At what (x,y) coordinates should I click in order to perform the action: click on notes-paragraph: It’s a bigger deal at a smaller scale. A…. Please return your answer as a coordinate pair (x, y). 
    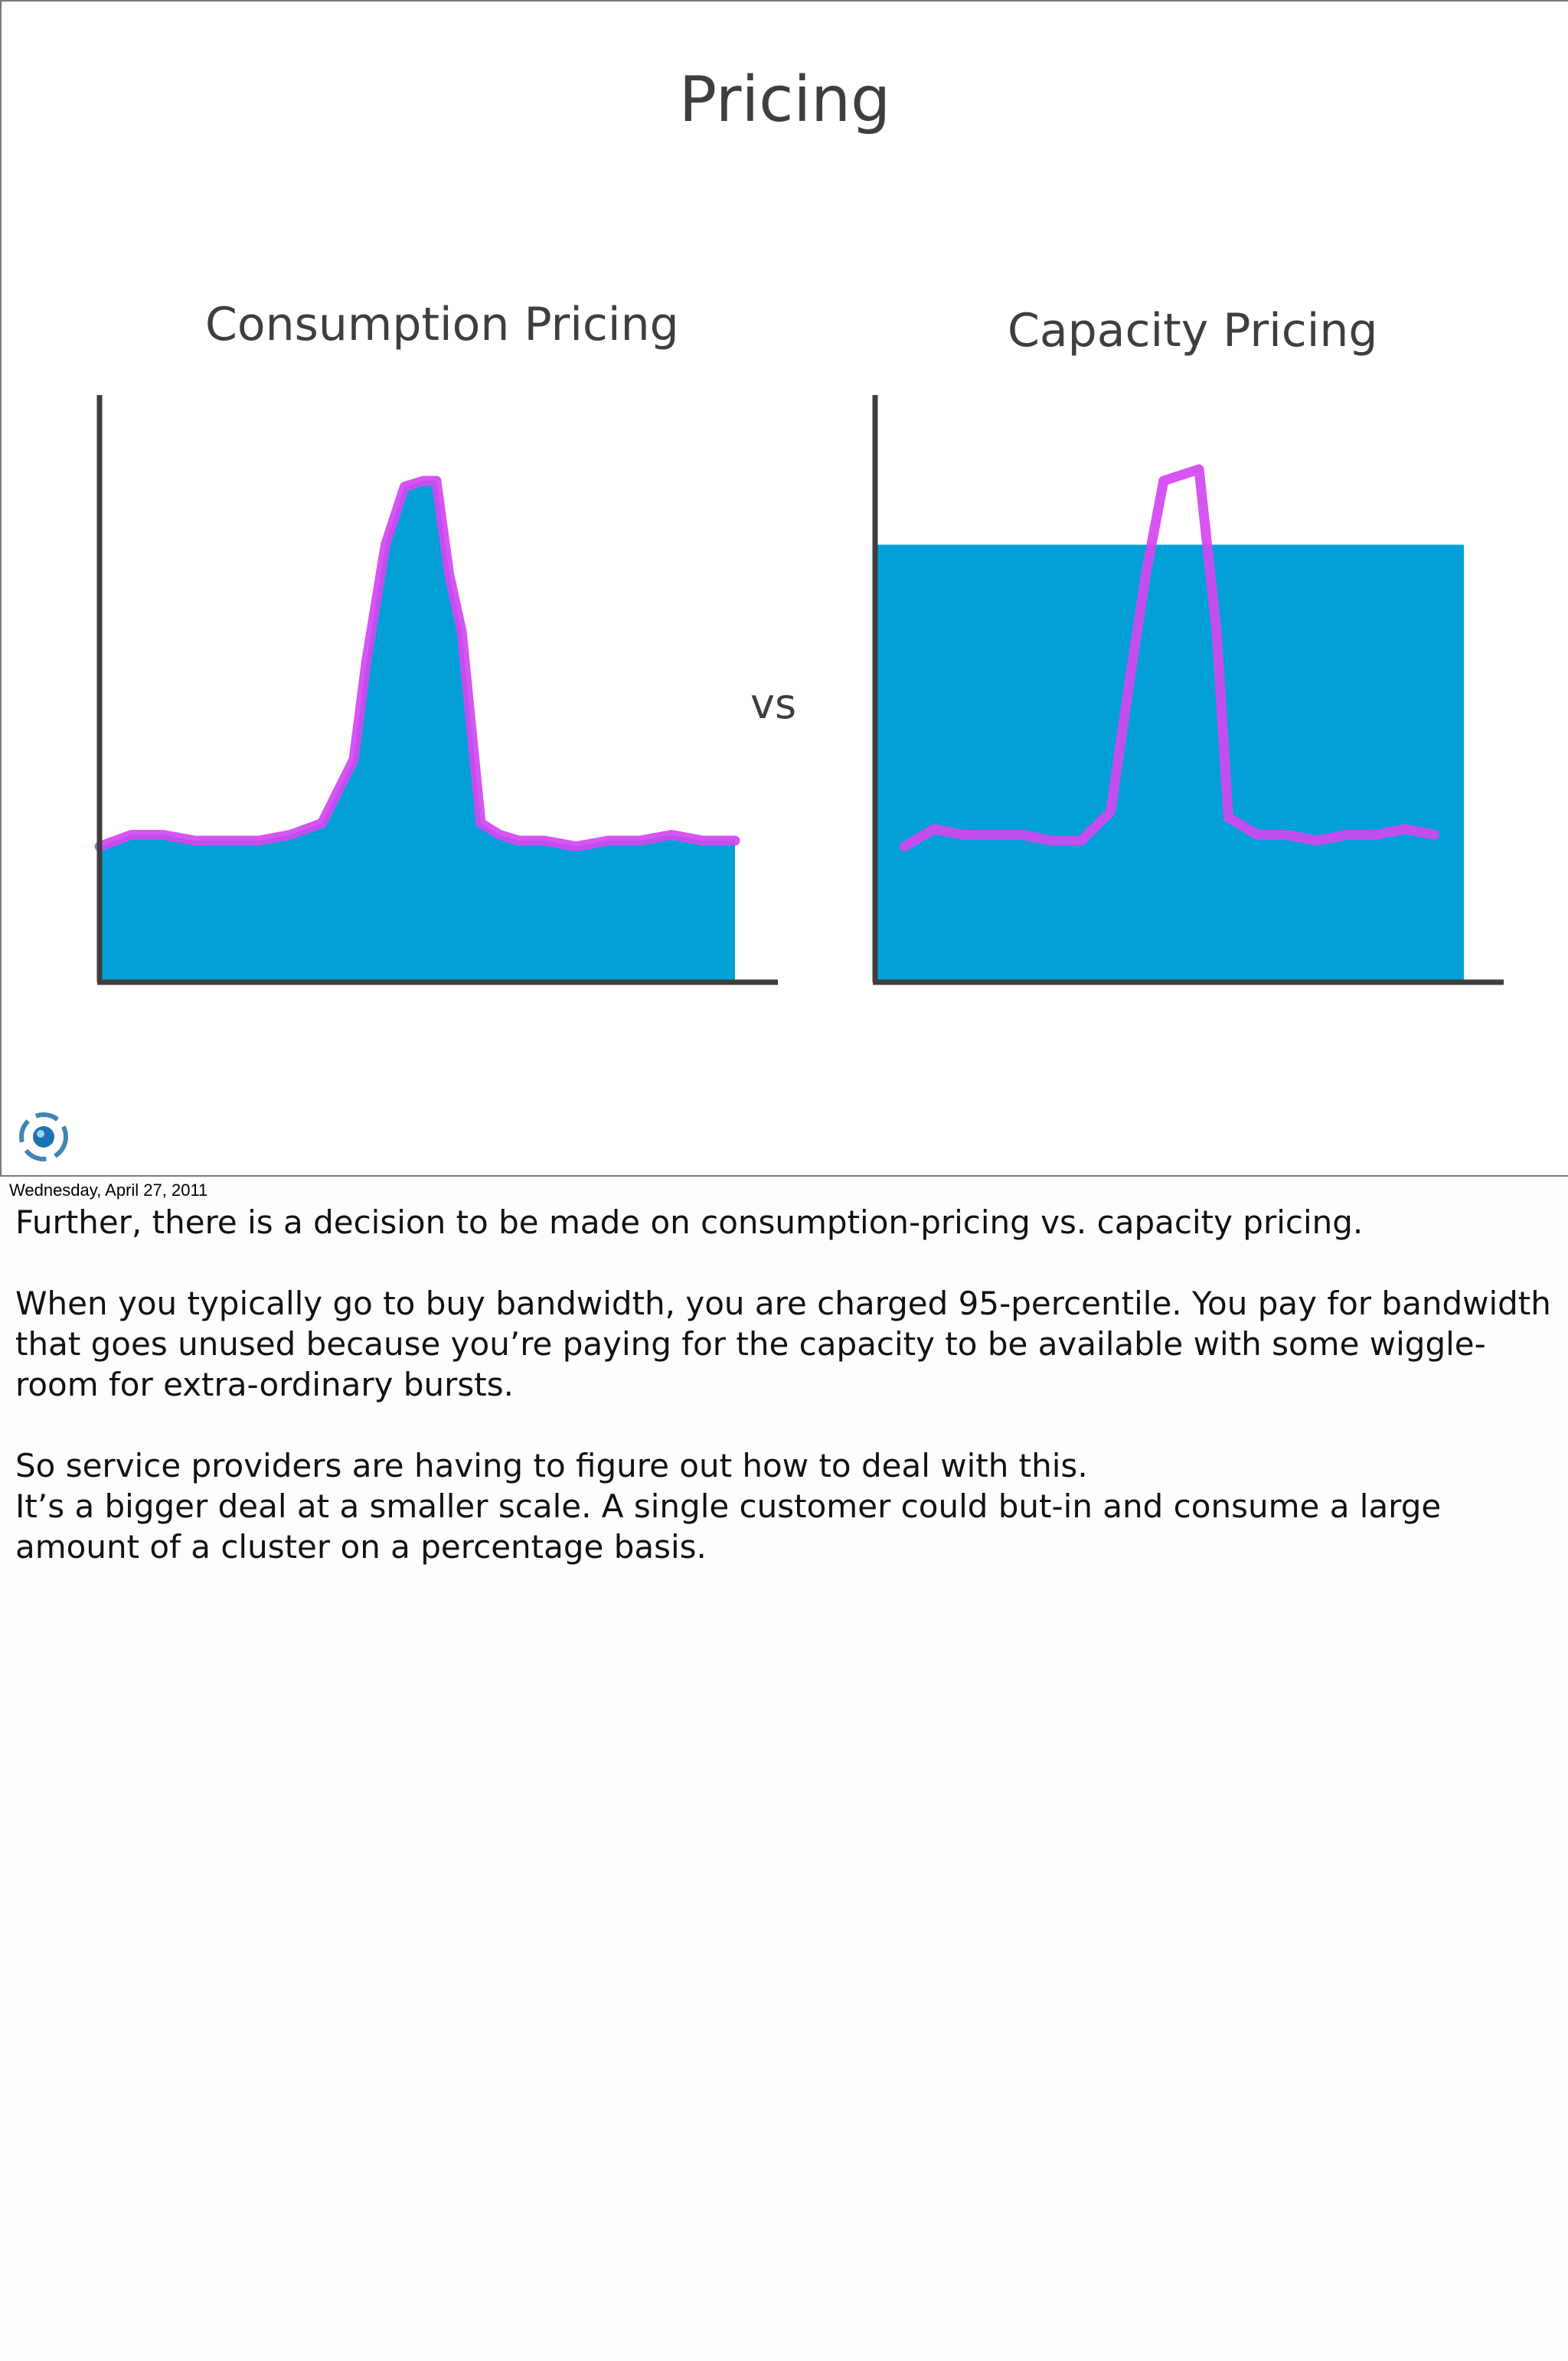
    Looking at the image, I should click on (728, 1526).